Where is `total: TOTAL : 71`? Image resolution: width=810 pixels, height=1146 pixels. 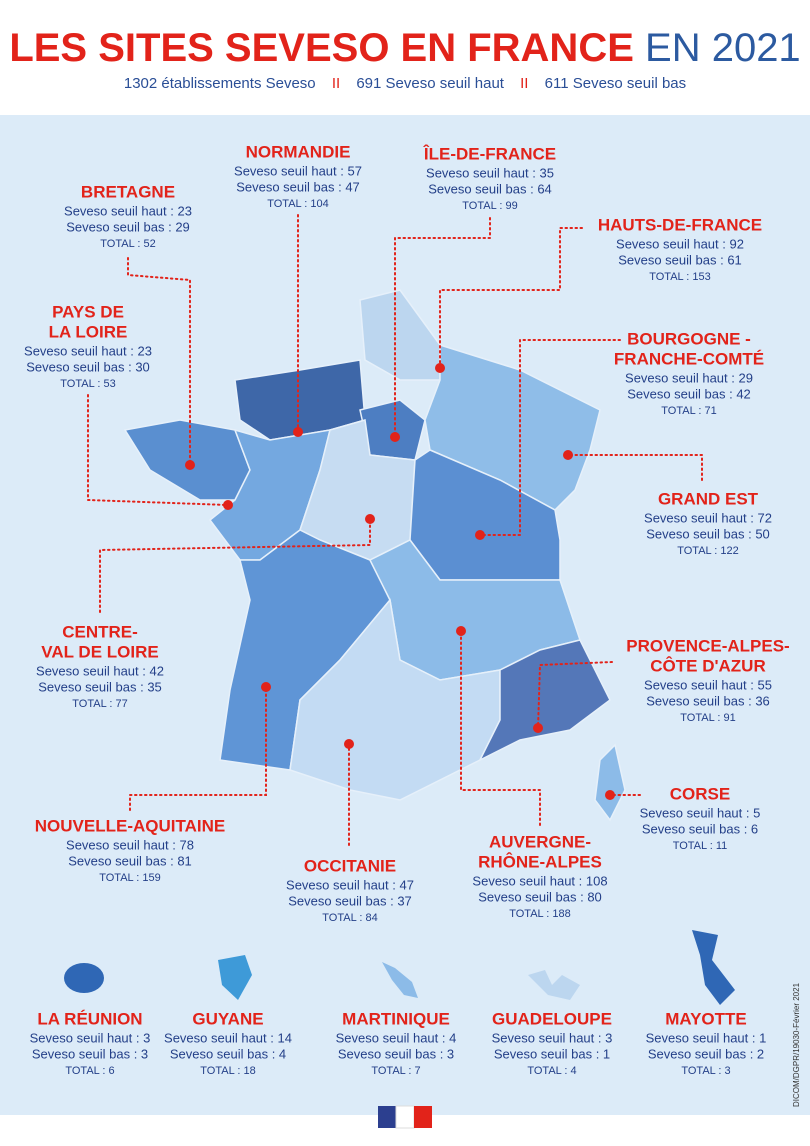
total: TOTAL : 71 is located at coordinates (688, 411).